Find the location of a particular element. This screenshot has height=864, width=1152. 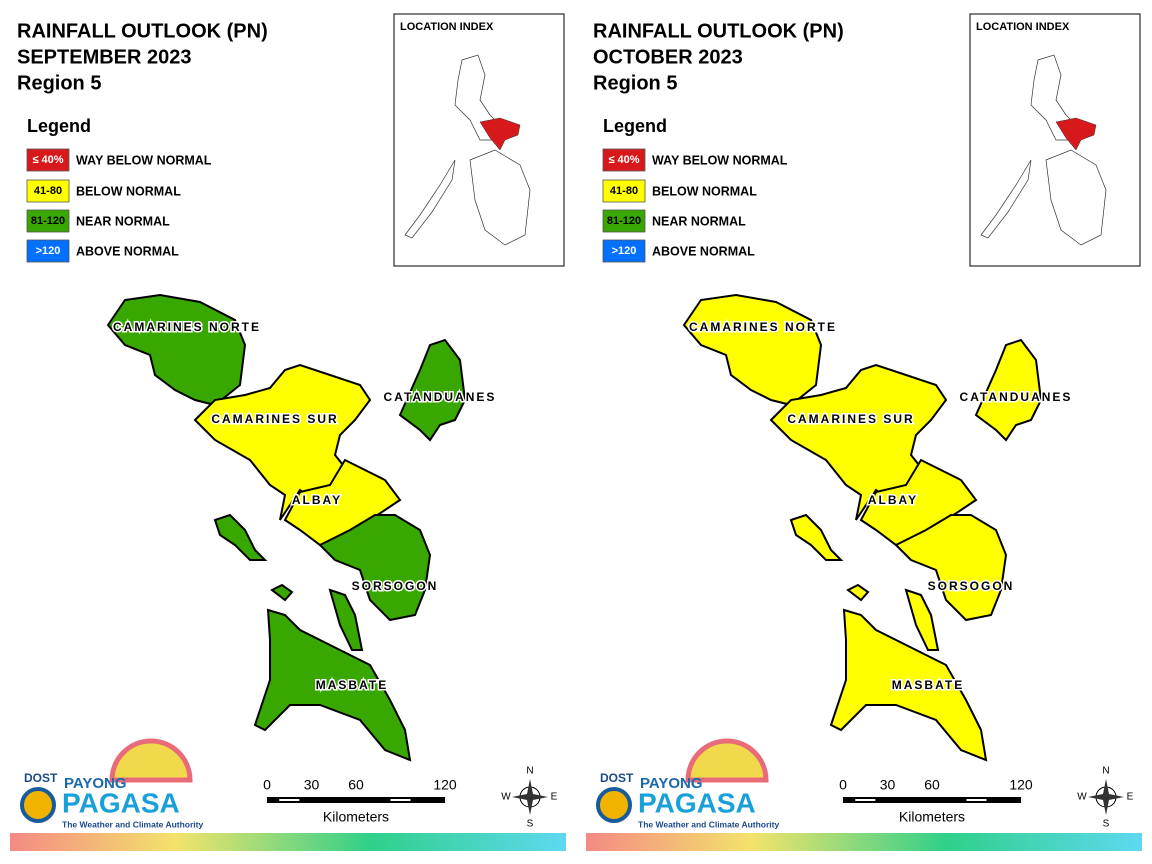

province-label: MASBATE is located at coordinates (928, 685).